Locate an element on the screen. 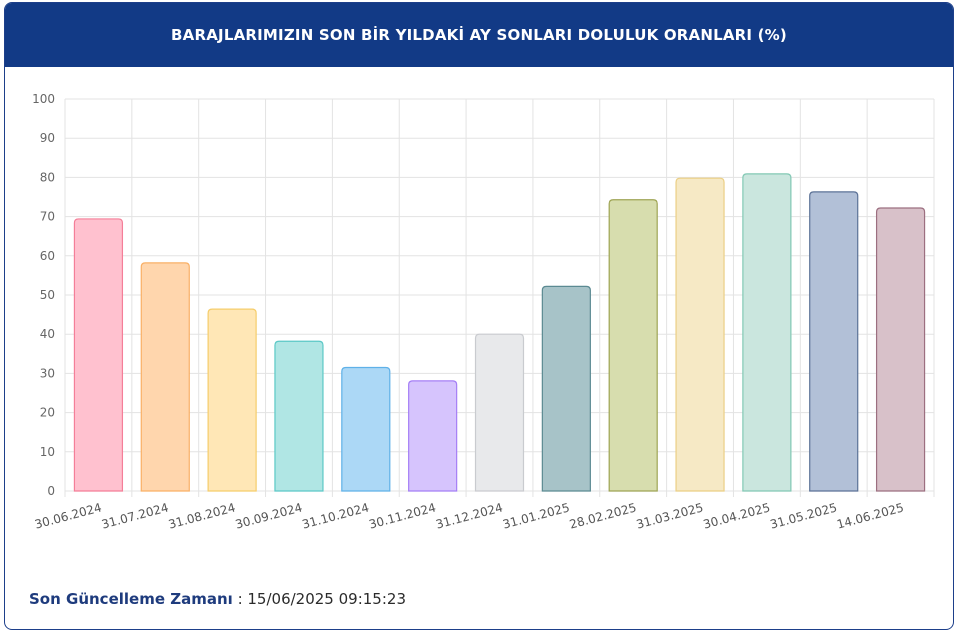 This screenshot has height=634, width=960. x-tick-label: 31.10.2024 is located at coordinates (336, 515).